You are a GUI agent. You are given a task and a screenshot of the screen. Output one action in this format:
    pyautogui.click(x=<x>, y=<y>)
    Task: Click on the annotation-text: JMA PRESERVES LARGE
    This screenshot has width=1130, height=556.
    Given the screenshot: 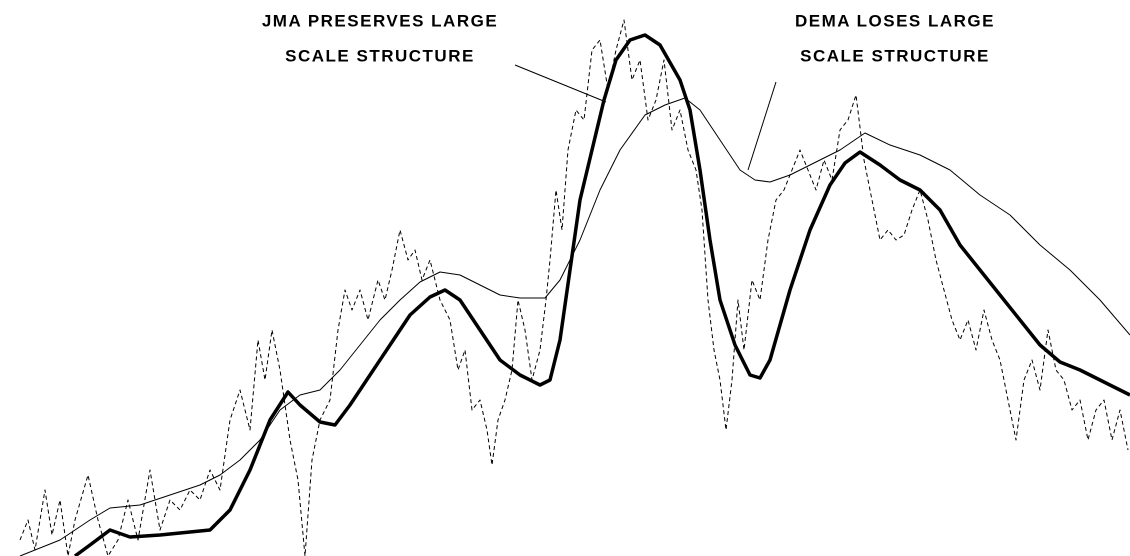 What is the action you would take?
    pyautogui.click(x=380, y=20)
    